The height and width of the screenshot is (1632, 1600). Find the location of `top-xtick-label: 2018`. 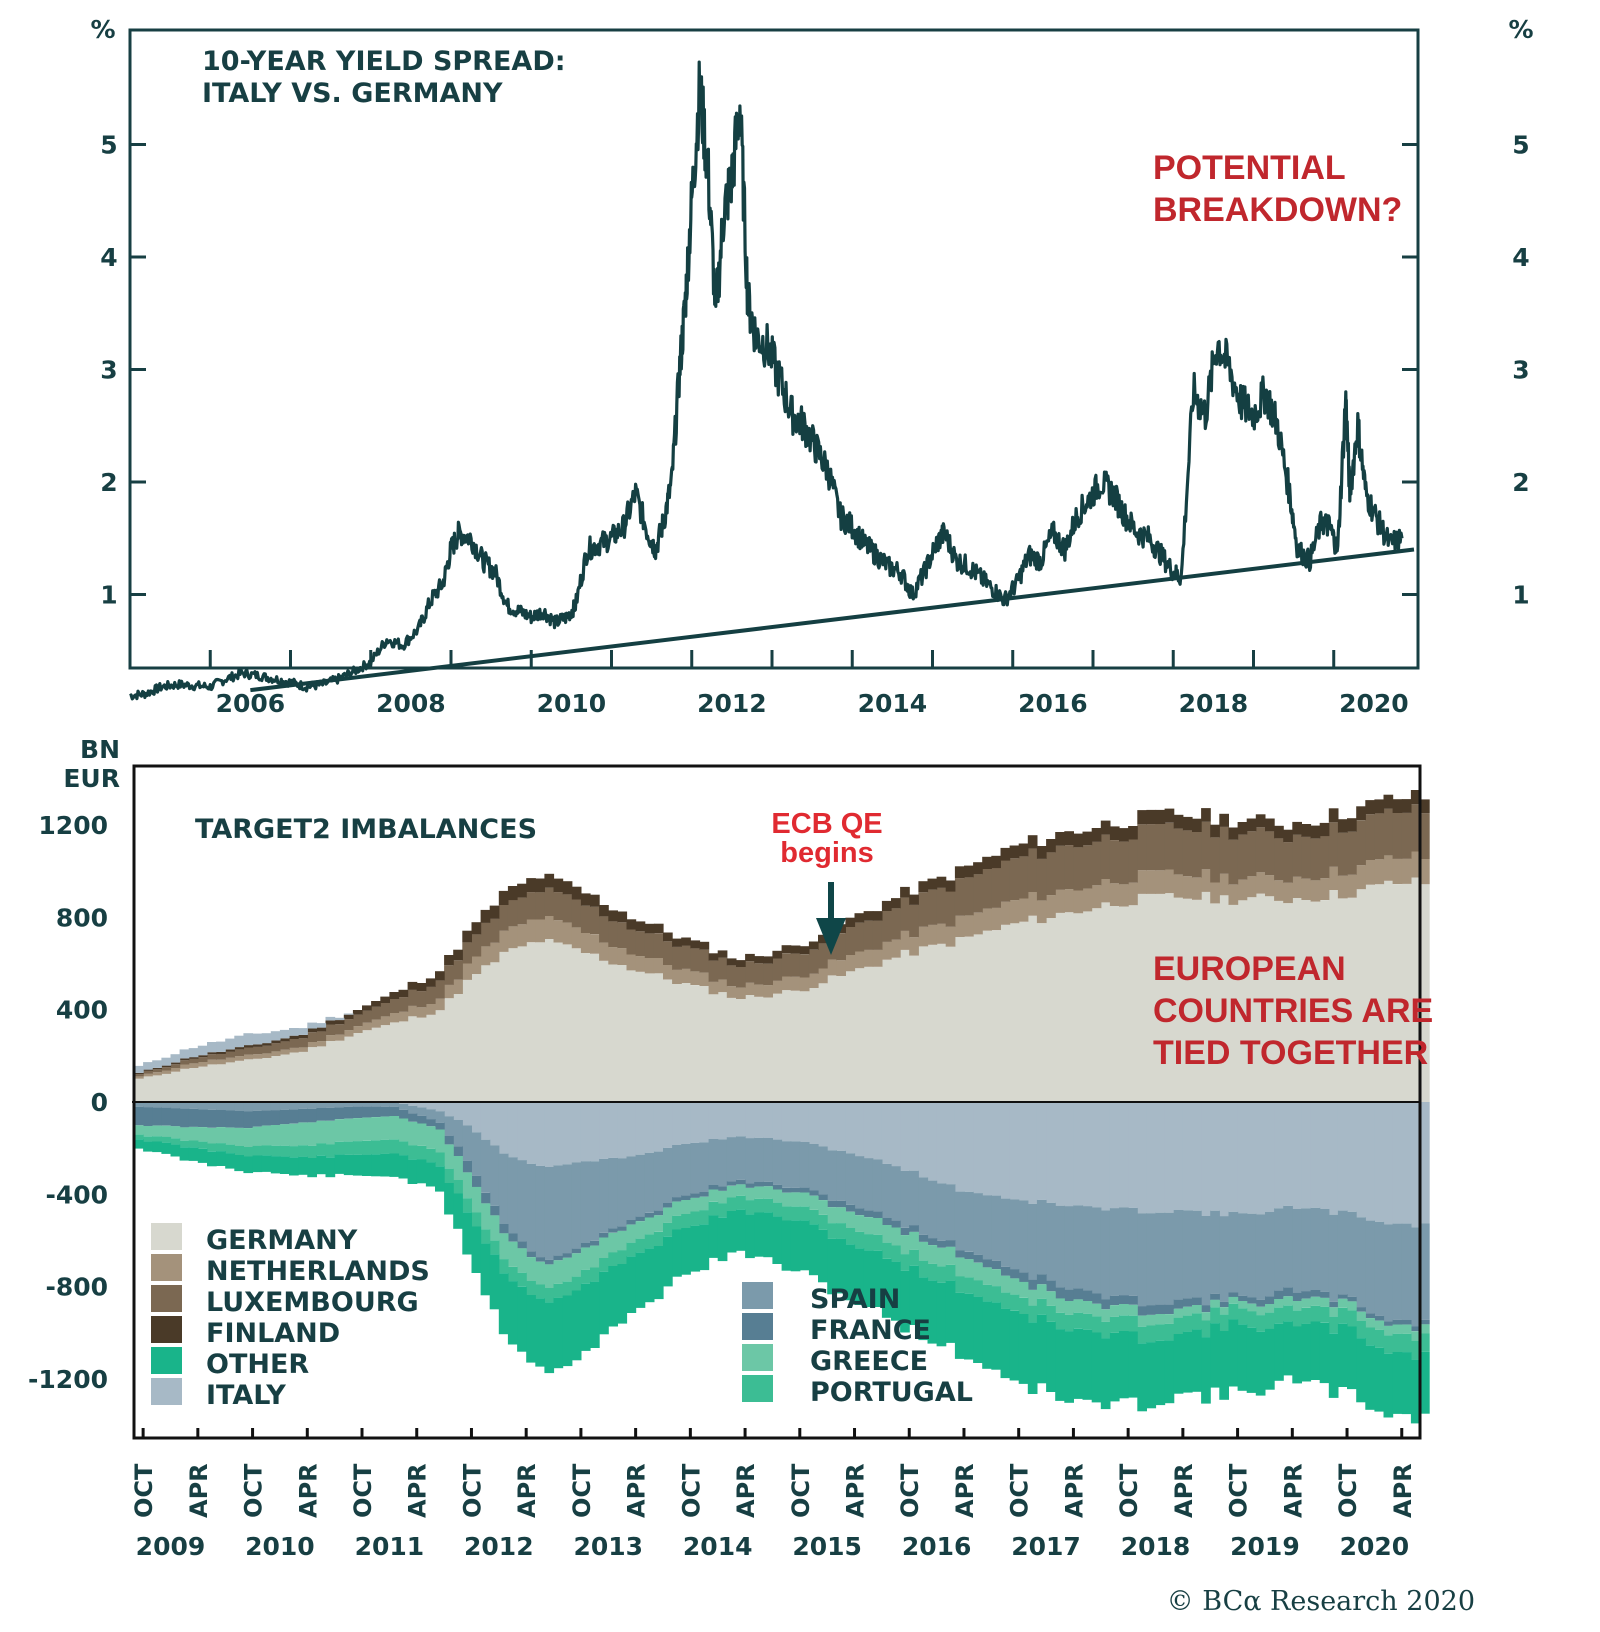

top-xtick-label: 2018 is located at coordinates (1214, 703).